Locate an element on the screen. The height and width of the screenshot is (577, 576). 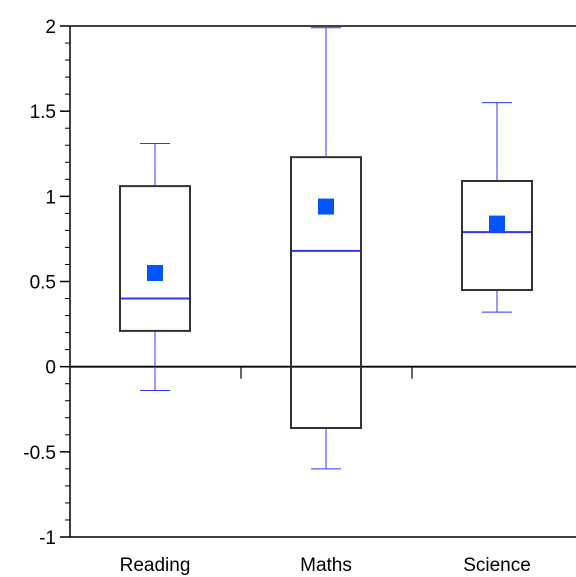
y-tick-label: 2 is located at coordinates (50, 27).